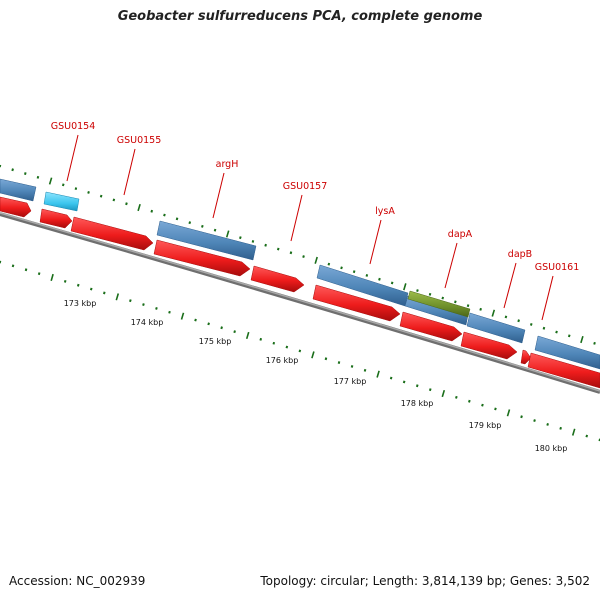 The height and width of the screenshot is (600, 600). What do you see at coordinates (439, 304) in the screenshot?
I see `forward-rna-dapa` at bounding box center [439, 304].